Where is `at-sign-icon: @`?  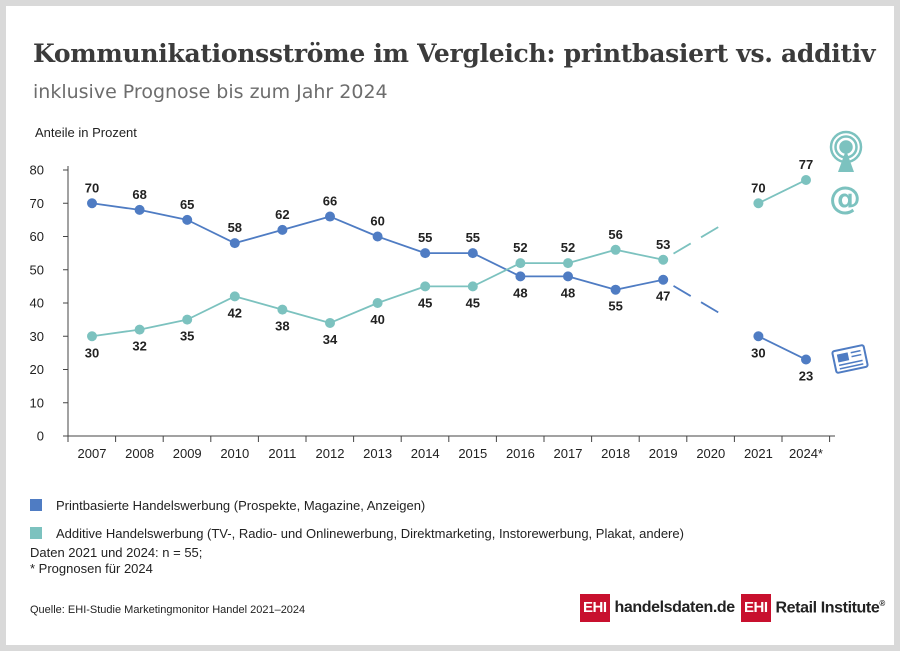 at-sign-icon: @ is located at coordinates (845, 198).